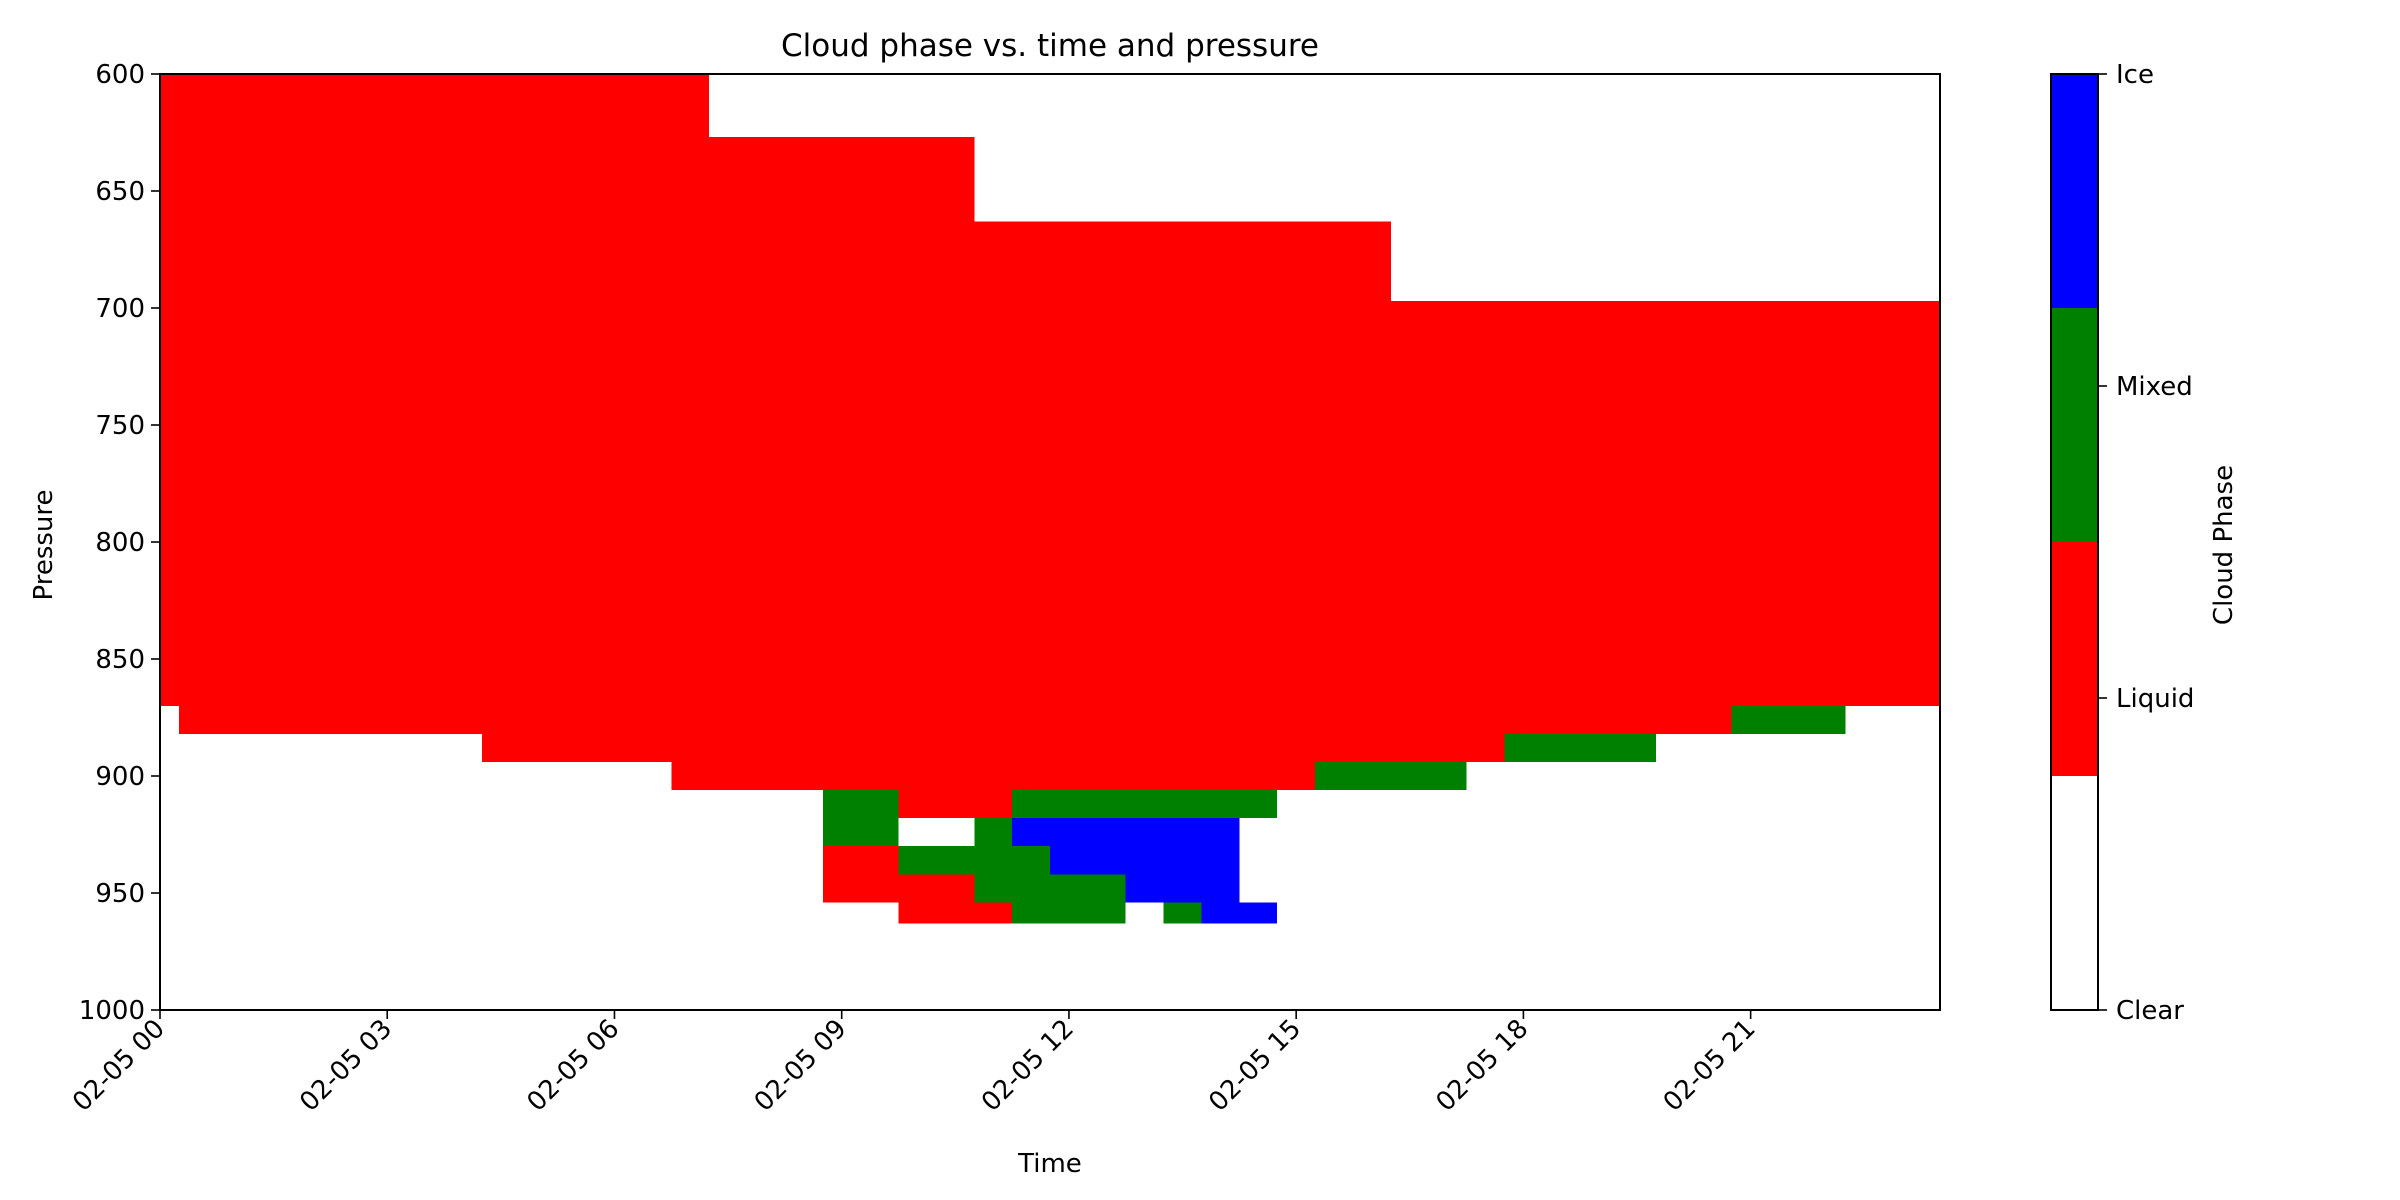 The width and height of the screenshot is (2400, 1200). Describe the element at coordinates (44, 544) in the screenshot. I see `y-axis-label: Pressure` at that location.